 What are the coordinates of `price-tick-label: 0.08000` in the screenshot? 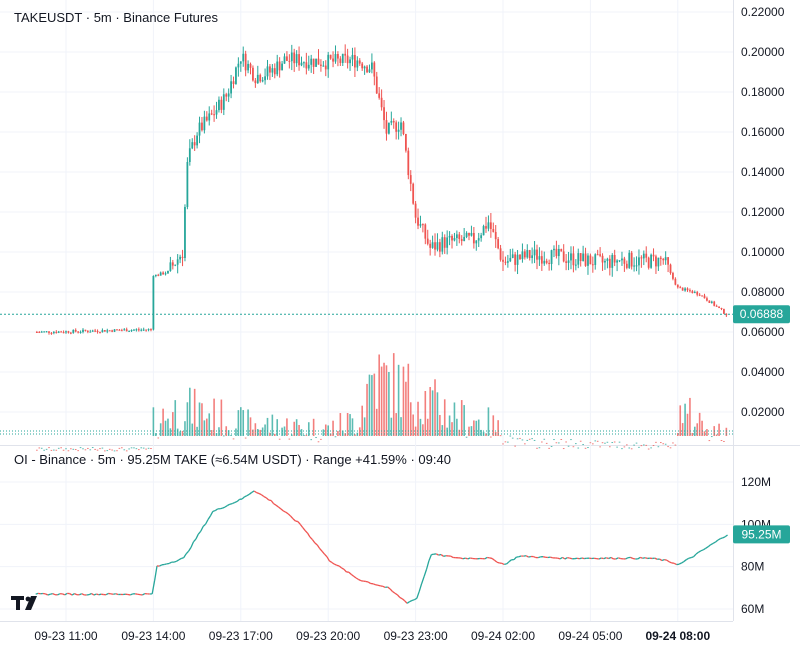 It's located at (763, 292).